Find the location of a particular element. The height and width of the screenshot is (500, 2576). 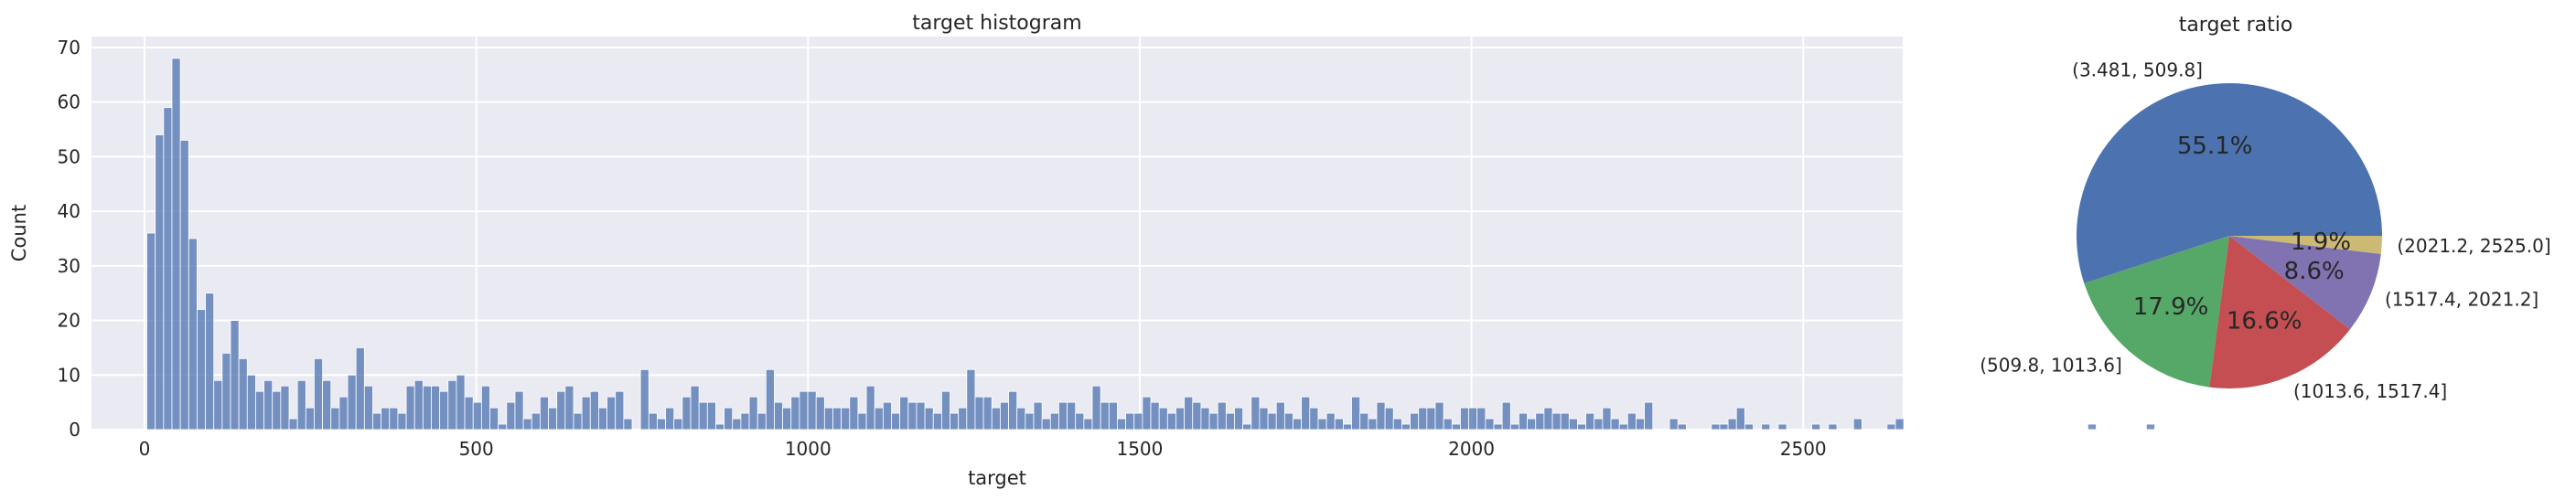

histogram-title: target histogram is located at coordinates (996, 24).